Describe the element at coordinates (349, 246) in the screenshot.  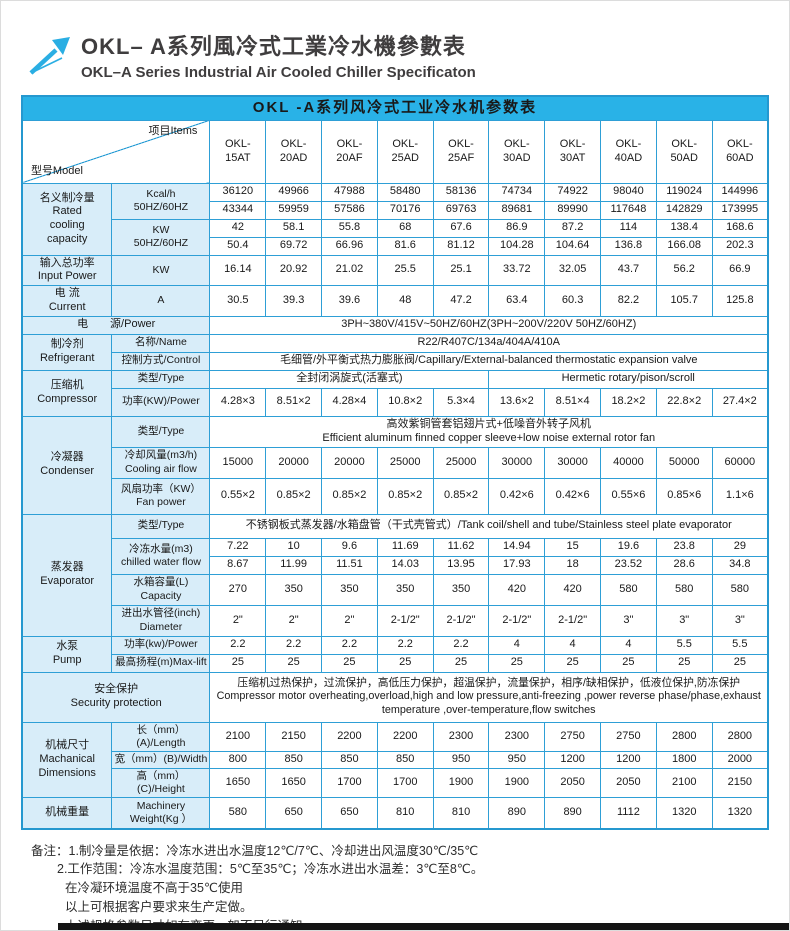
I see `value-cell: 66.96` at that location.